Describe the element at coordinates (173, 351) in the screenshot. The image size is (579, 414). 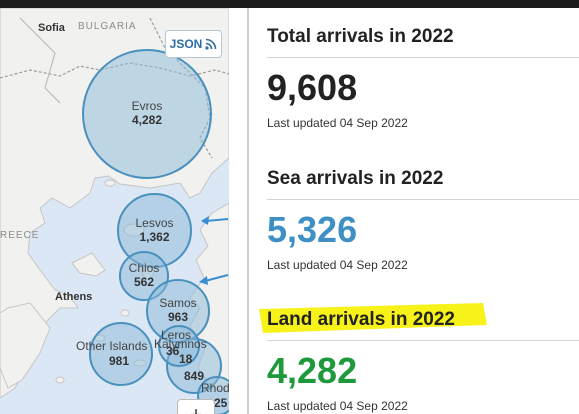
I see `label-leros-value: 36` at that location.